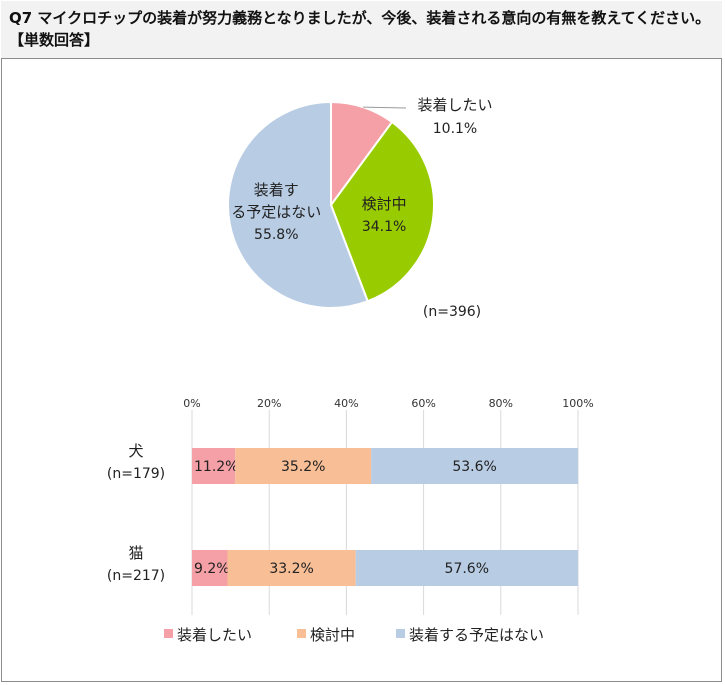  Describe the element at coordinates (384, 204) in the screenshot. I see `pie-label: 検討中` at that location.